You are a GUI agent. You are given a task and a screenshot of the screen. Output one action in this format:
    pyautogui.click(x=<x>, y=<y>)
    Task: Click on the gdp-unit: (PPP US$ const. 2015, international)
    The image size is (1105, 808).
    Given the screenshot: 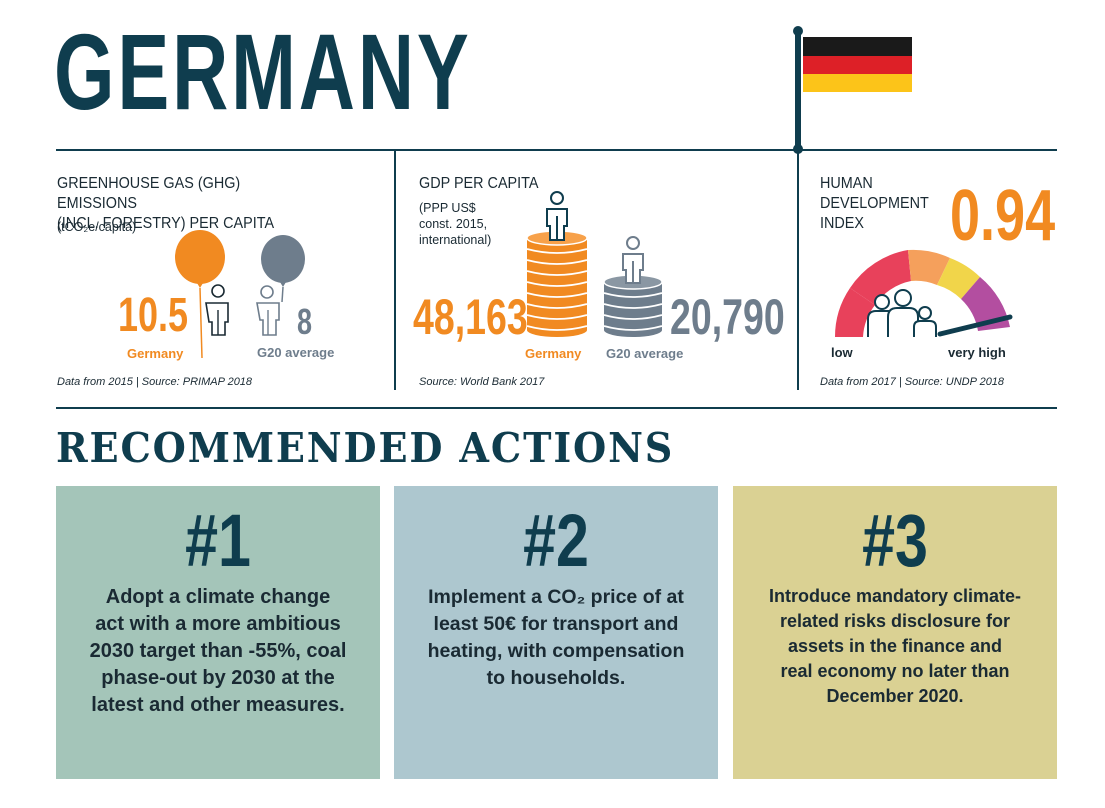 What is the action you would take?
    pyautogui.click(x=455, y=224)
    